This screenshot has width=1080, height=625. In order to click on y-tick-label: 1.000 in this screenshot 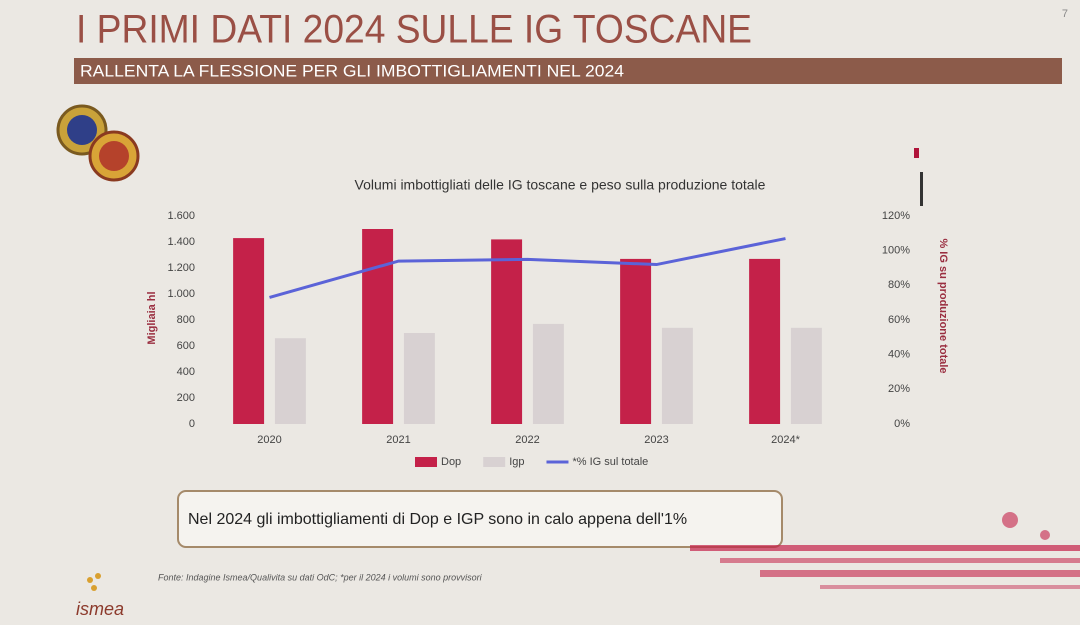, I will do `click(181, 294)`.